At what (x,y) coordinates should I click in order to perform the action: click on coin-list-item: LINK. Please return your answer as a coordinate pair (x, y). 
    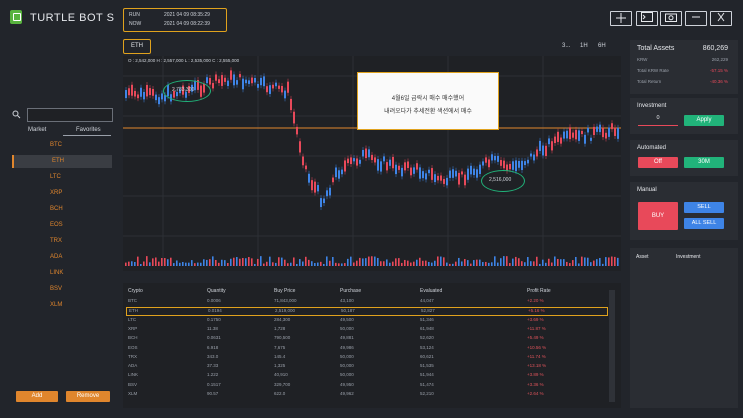
    Looking at the image, I should click on (57, 273).